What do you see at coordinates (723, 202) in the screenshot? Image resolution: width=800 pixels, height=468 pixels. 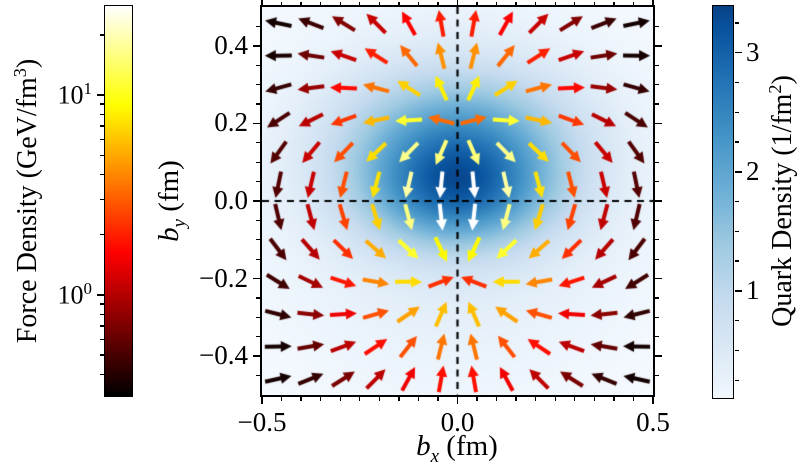 I see `density-colorbar` at bounding box center [723, 202].